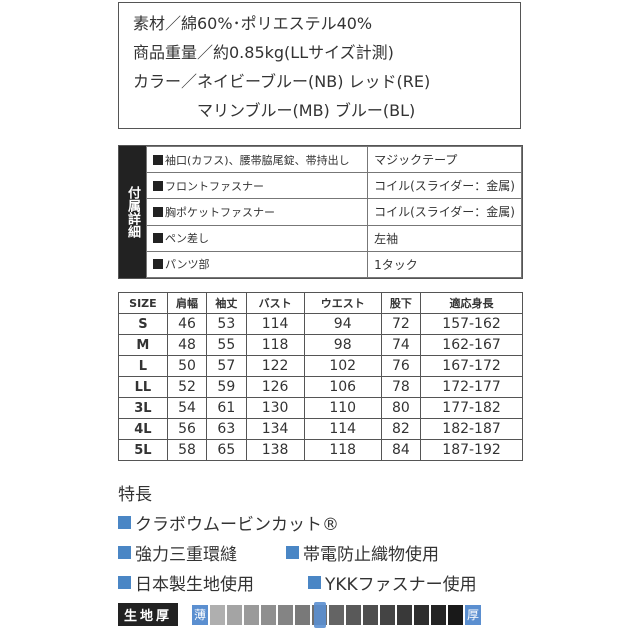 This screenshot has width=640, height=640. I want to click on color-text-2: マリンブルー(MB) ブルー(BL), so click(274, 110).